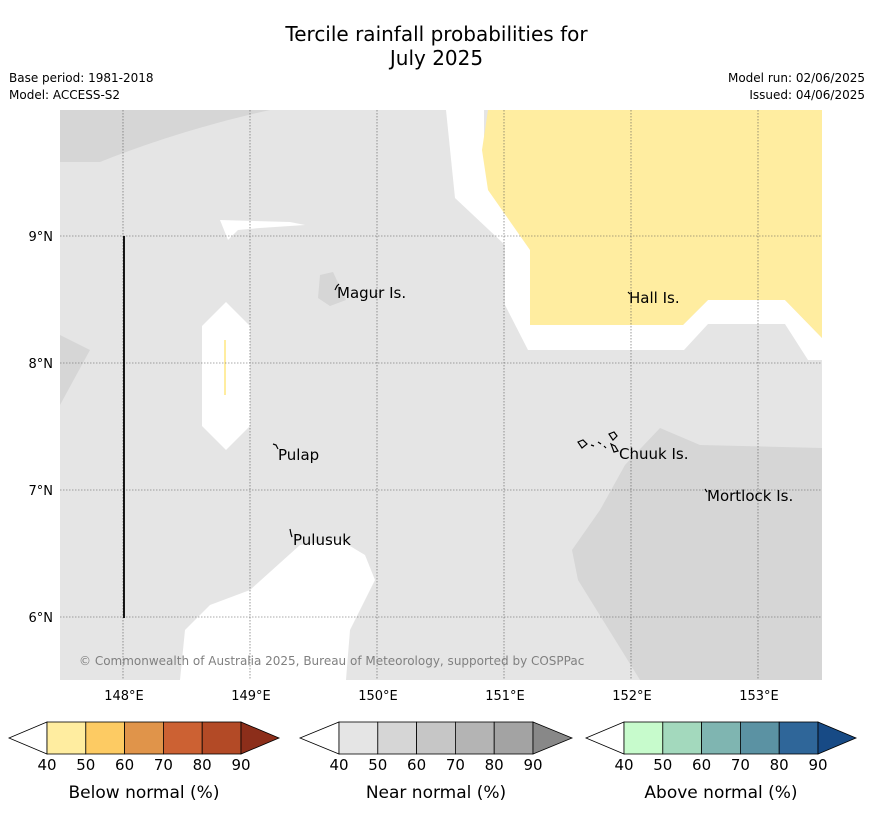 The height and width of the screenshot is (816, 873). I want to click on colorbar-1-tick-3: 70, so click(455, 765).